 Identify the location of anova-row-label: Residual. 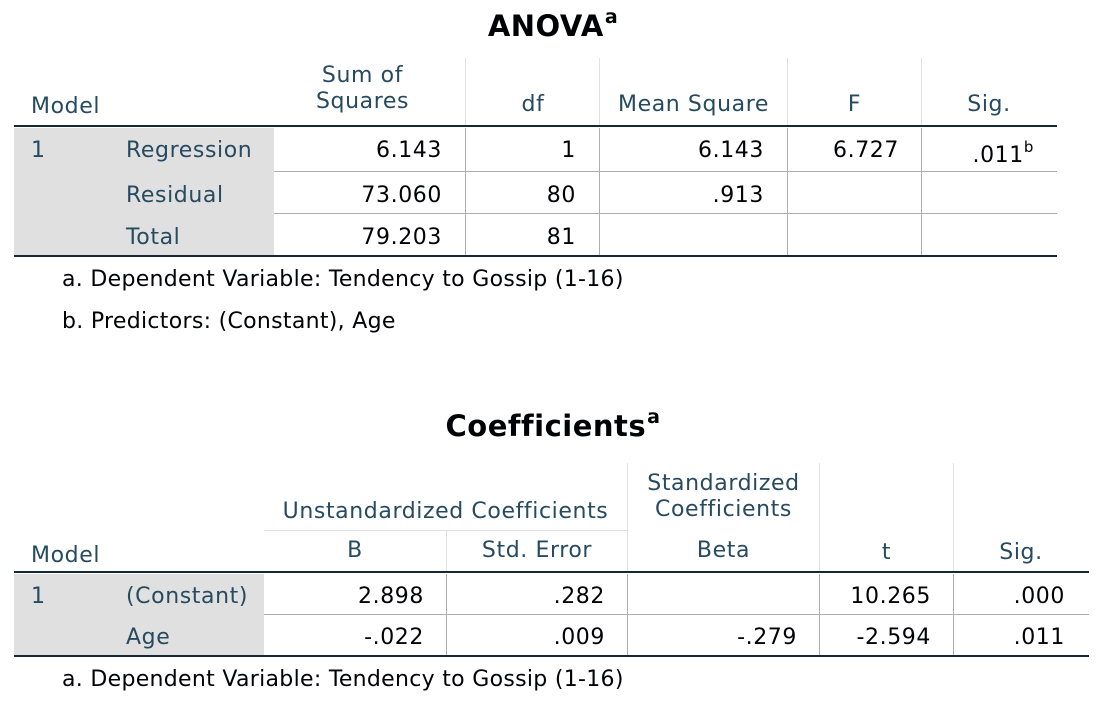
(175, 195).